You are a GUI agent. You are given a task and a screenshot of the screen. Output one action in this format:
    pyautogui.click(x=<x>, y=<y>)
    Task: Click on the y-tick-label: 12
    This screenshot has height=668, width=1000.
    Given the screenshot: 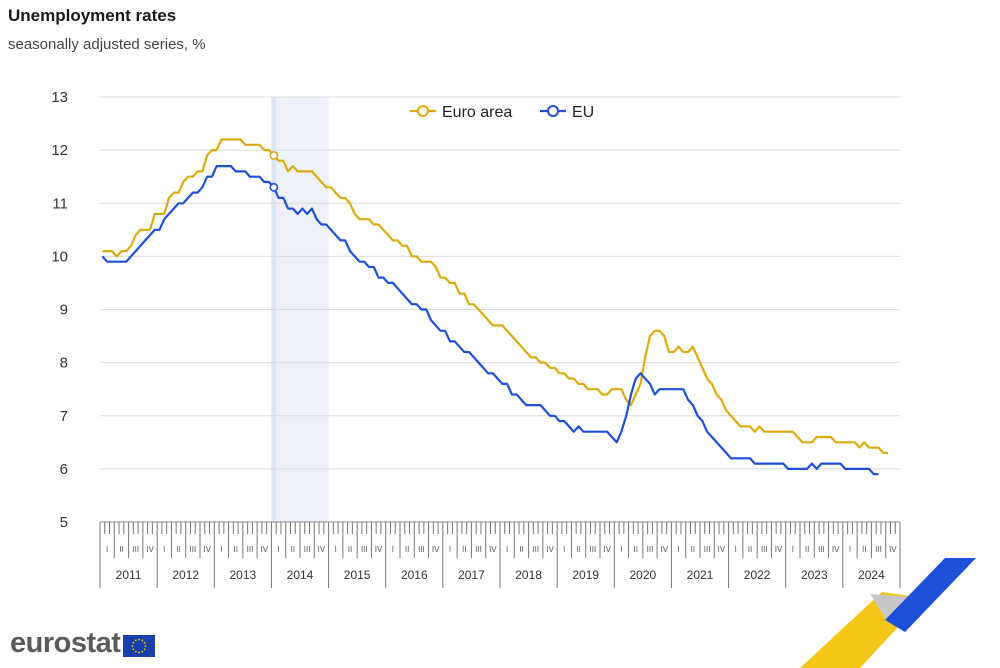 What is the action you would take?
    pyautogui.click(x=59, y=150)
    